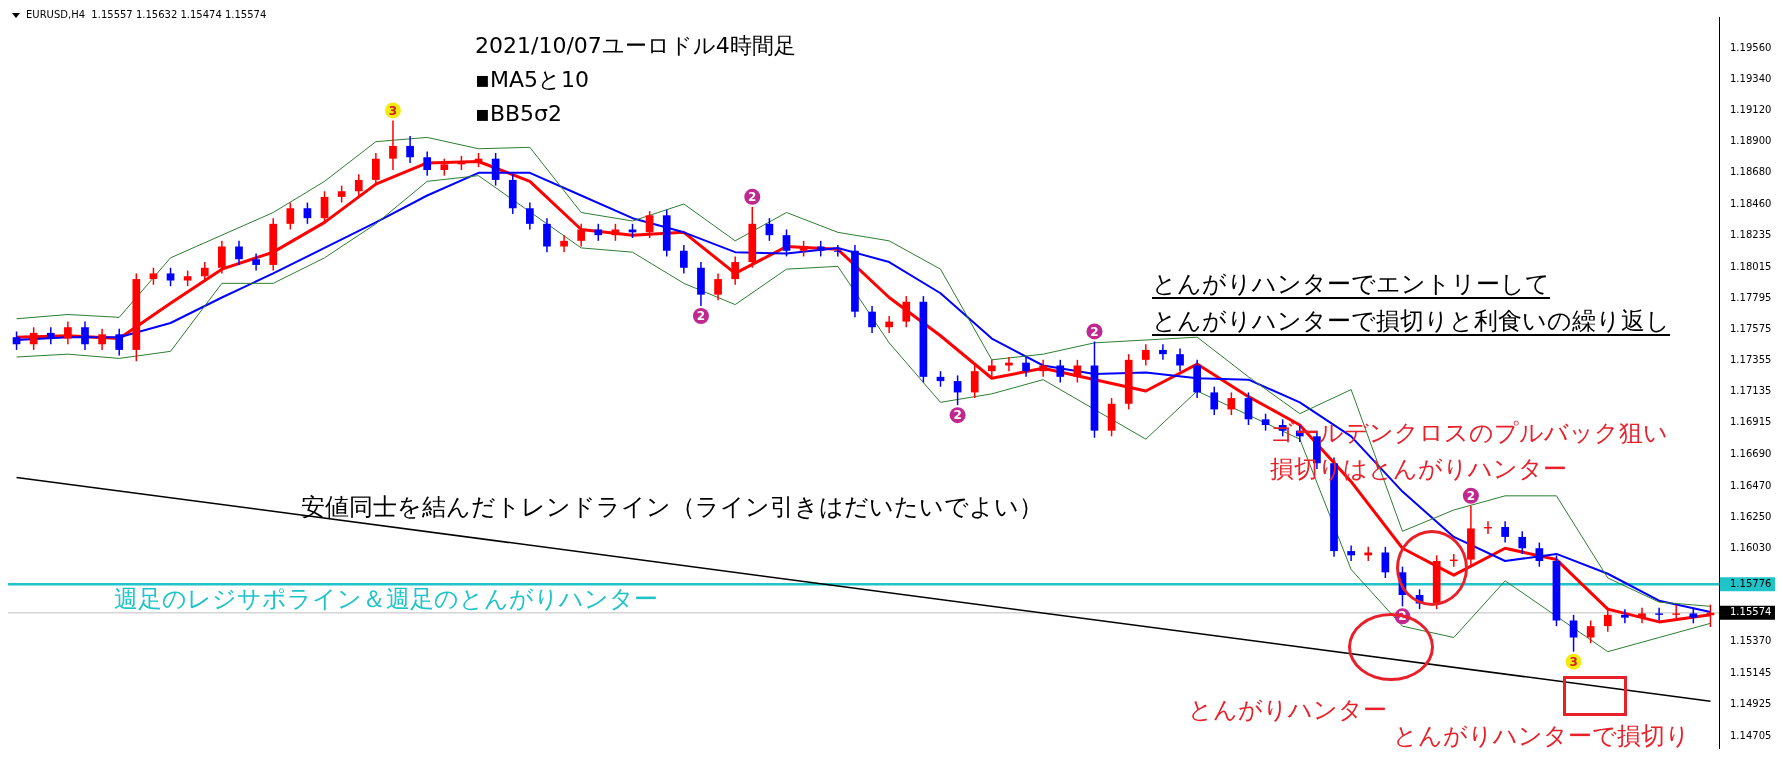 This screenshot has width=1783, height=765. I want to click on y-tick-label: 1.18235, so click(1751, 235).